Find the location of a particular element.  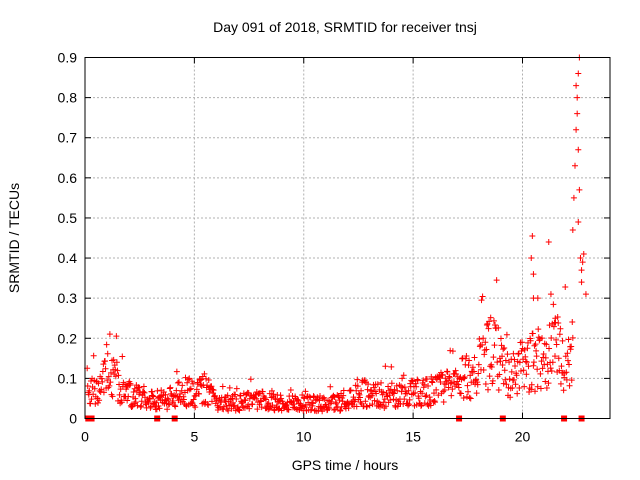

y-tick-label: 0.1 is located at coordinates (68, 378).